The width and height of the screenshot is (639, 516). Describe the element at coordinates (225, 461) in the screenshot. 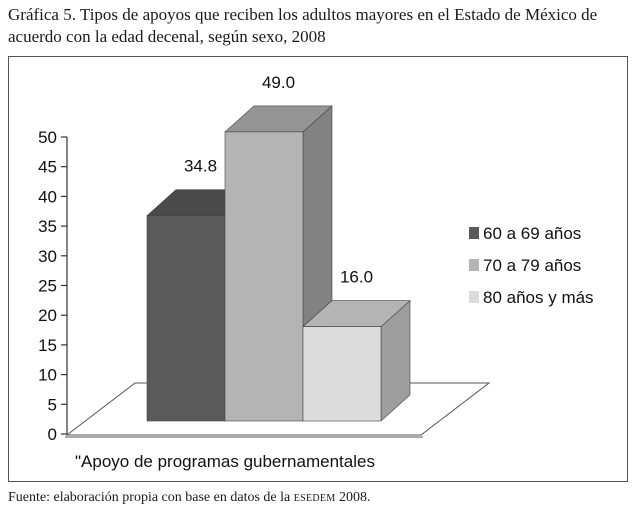

I see `category-label: "Apoyo de programas gubernamentales` at that location.